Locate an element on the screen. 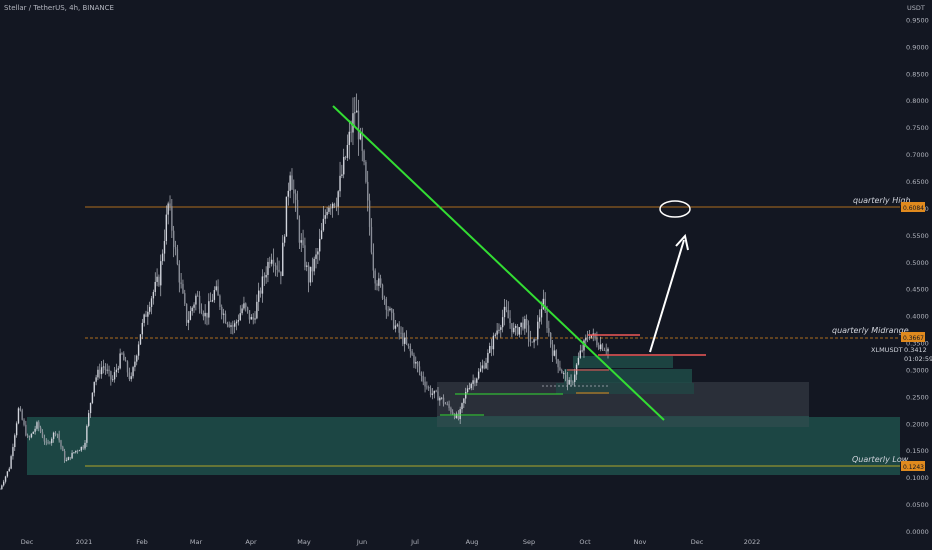  price-tick-label: 0.5500 is located at coordinates (917, 236).